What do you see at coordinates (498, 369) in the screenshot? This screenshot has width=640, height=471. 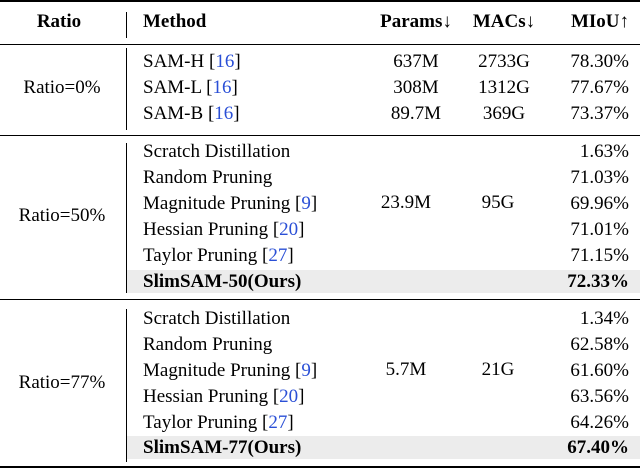 I see `macs-cell: 21G` at bounding box center [498, 369].